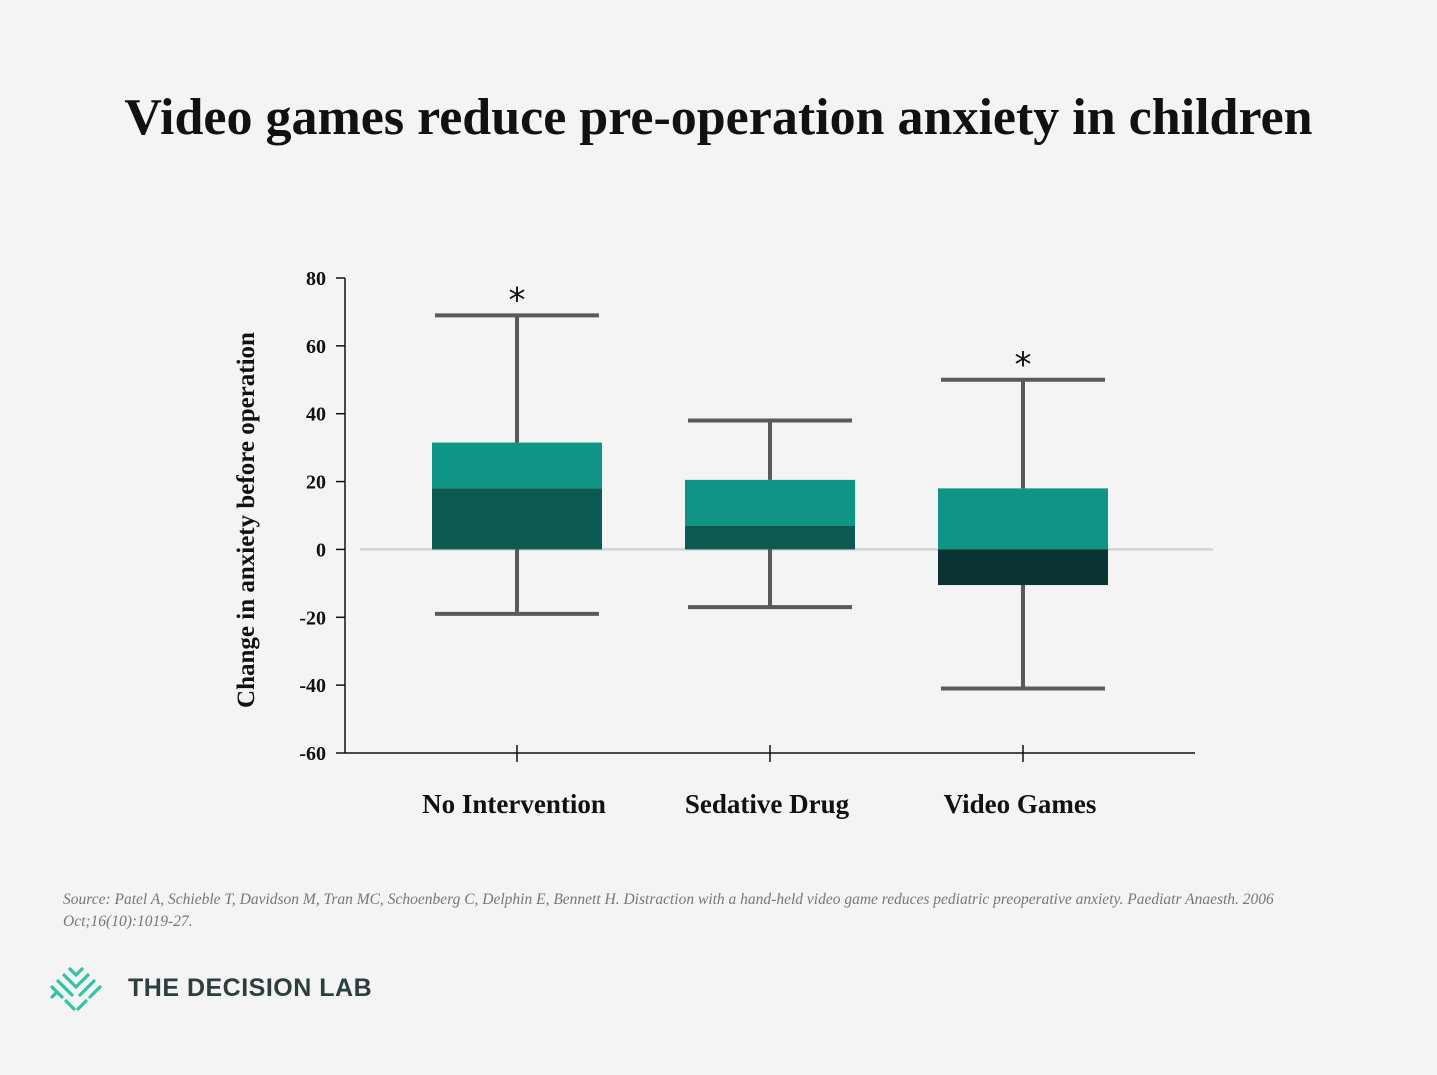  Describe the element at coordinates (76, 989) in the screenshot. I see `decision-lab-logo-icon` at that location.